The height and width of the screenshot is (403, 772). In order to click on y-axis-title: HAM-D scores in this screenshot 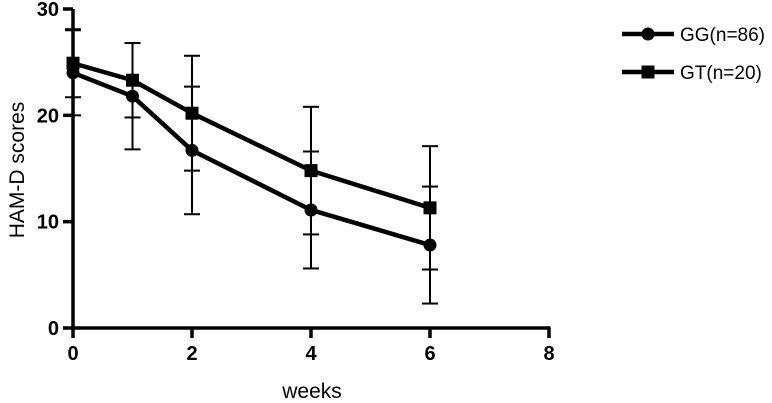, I will do `click(17, 170)`.